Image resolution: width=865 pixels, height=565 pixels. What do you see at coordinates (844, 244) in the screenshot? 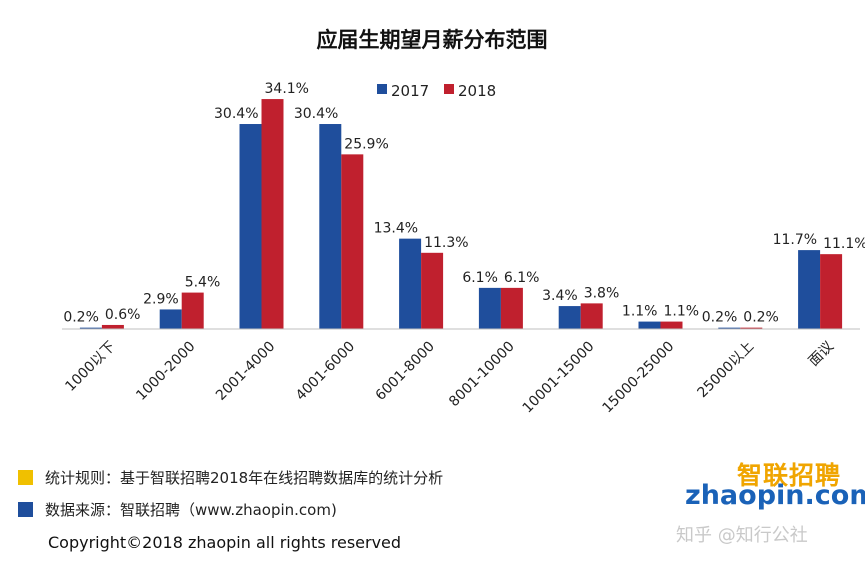
I see `data-label-2018-9: 11.1%` at bounding box center [844, 244].